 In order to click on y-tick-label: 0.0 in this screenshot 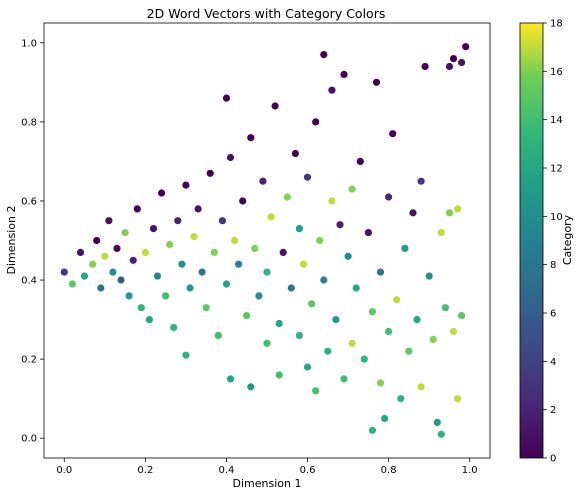, I will do `click(29, 439)`.